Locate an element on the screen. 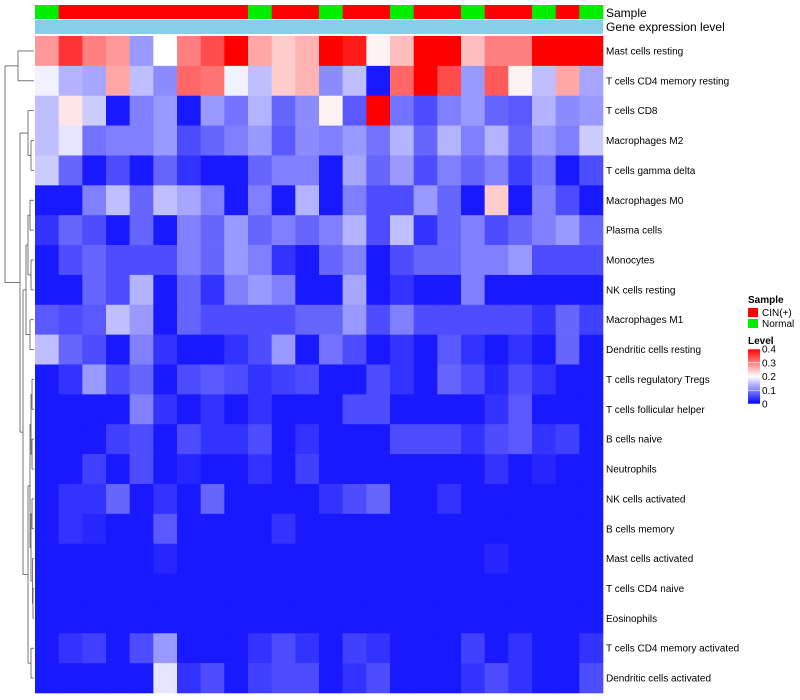  row-label: T cells CD4 memory resting is located at coordinates (667, 81).